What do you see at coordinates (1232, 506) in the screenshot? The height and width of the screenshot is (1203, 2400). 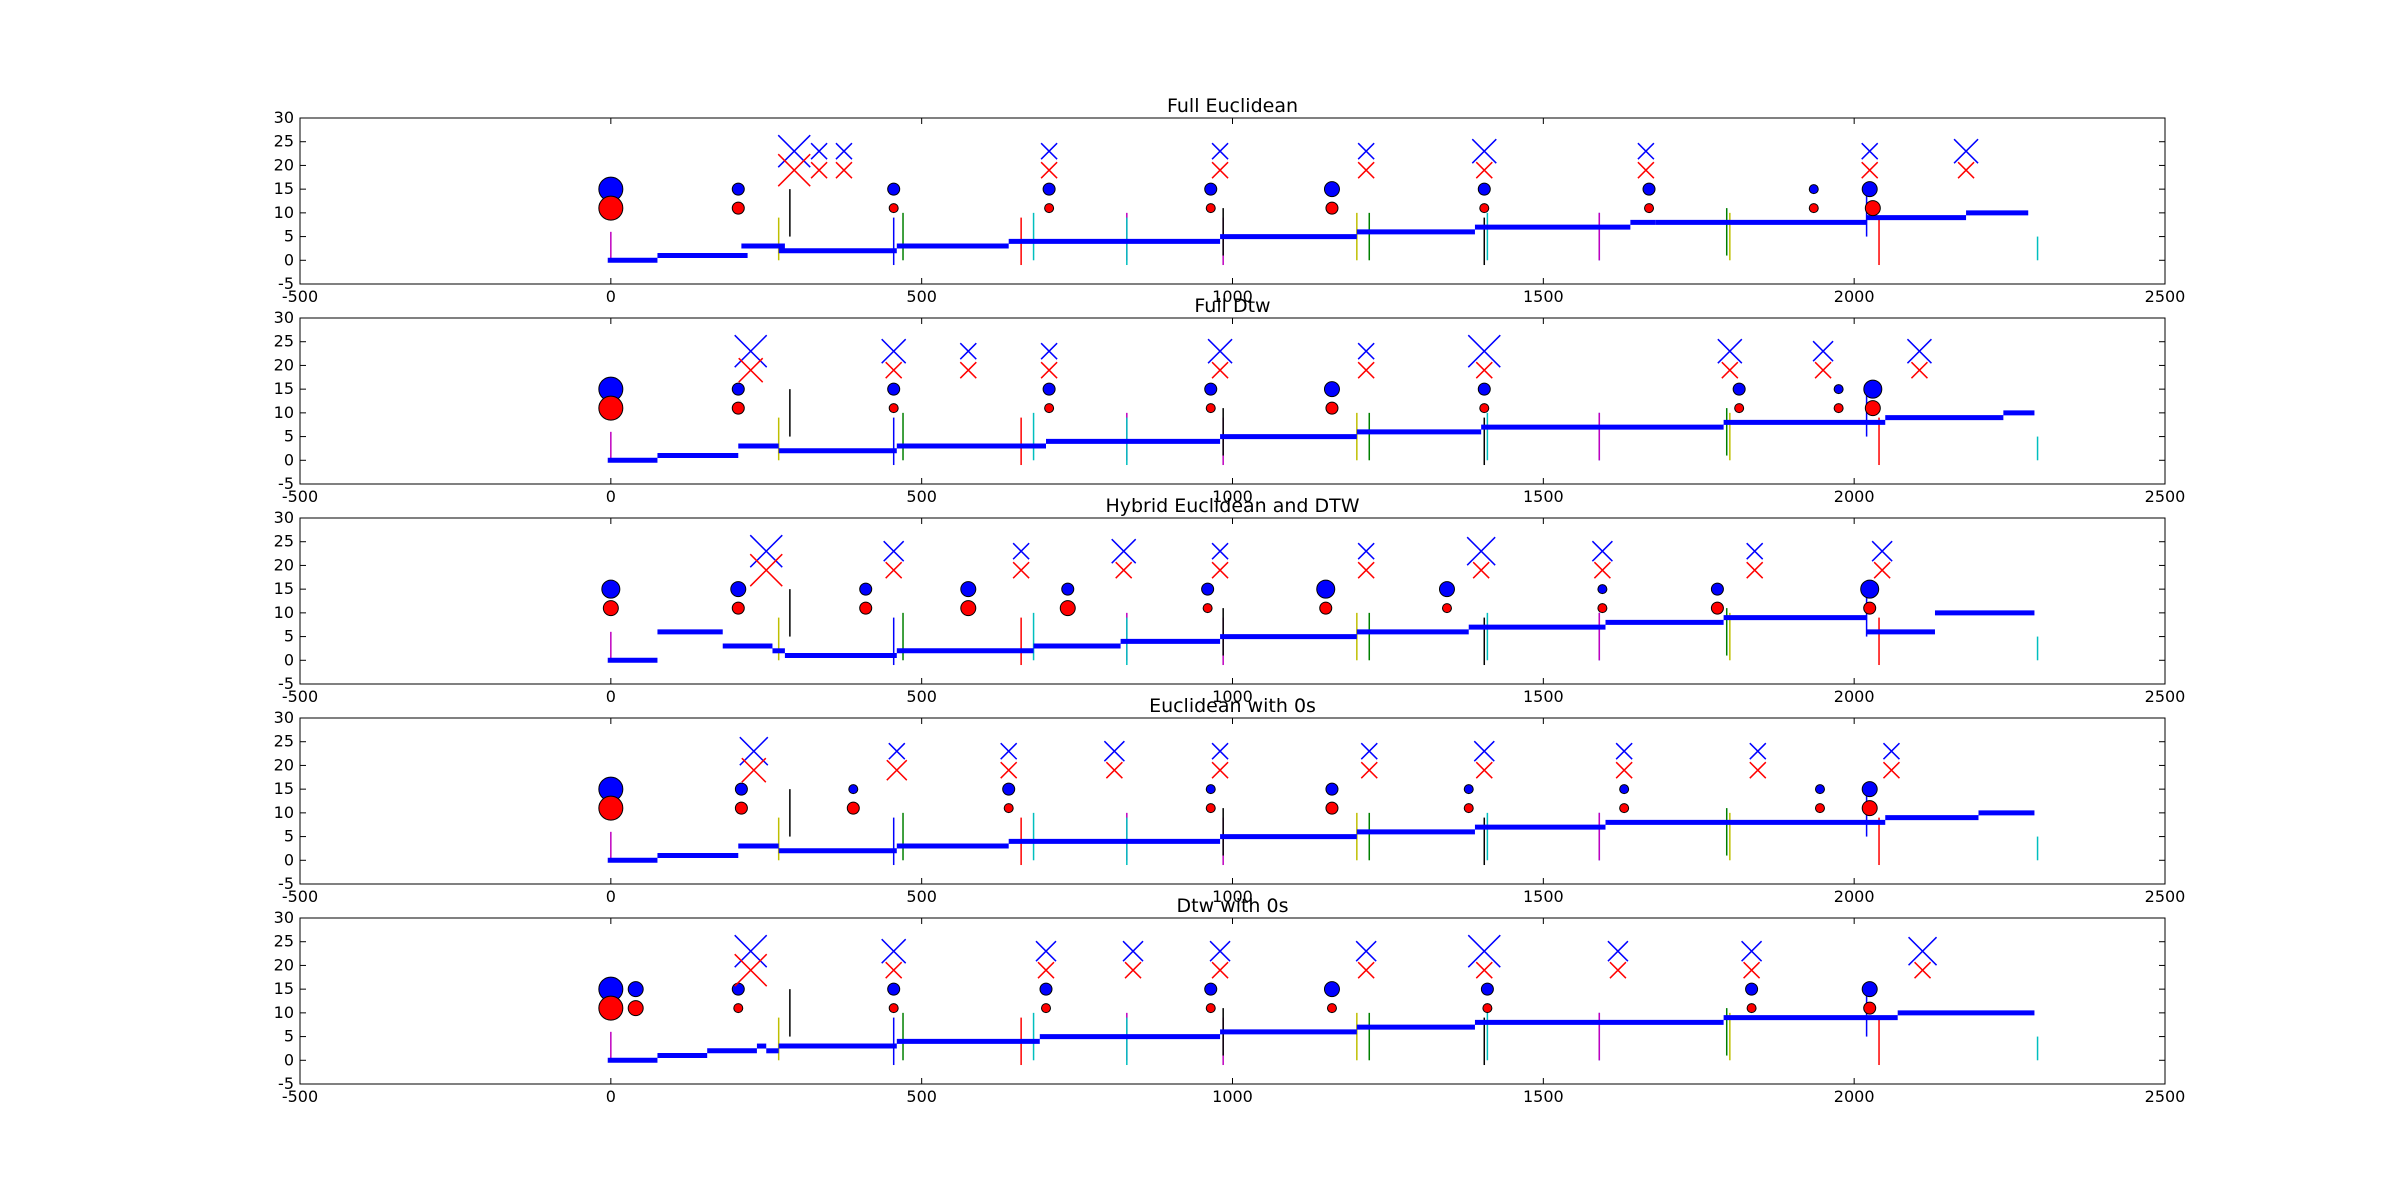 I see `subplot-title: Hybrid Euclidean and DTW` at bounding box center [1232, 506].